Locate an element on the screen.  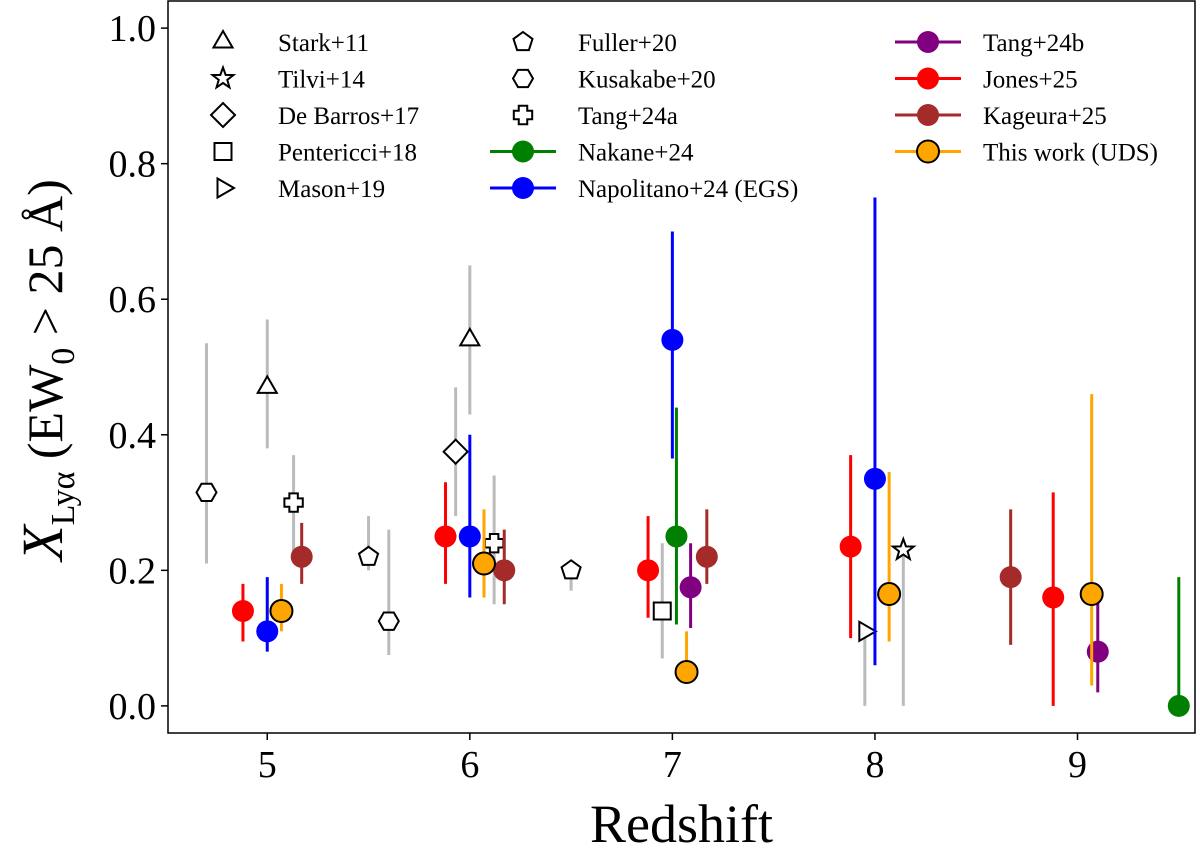
legend-item: Jones+25 is located at coordinates (986, 80).